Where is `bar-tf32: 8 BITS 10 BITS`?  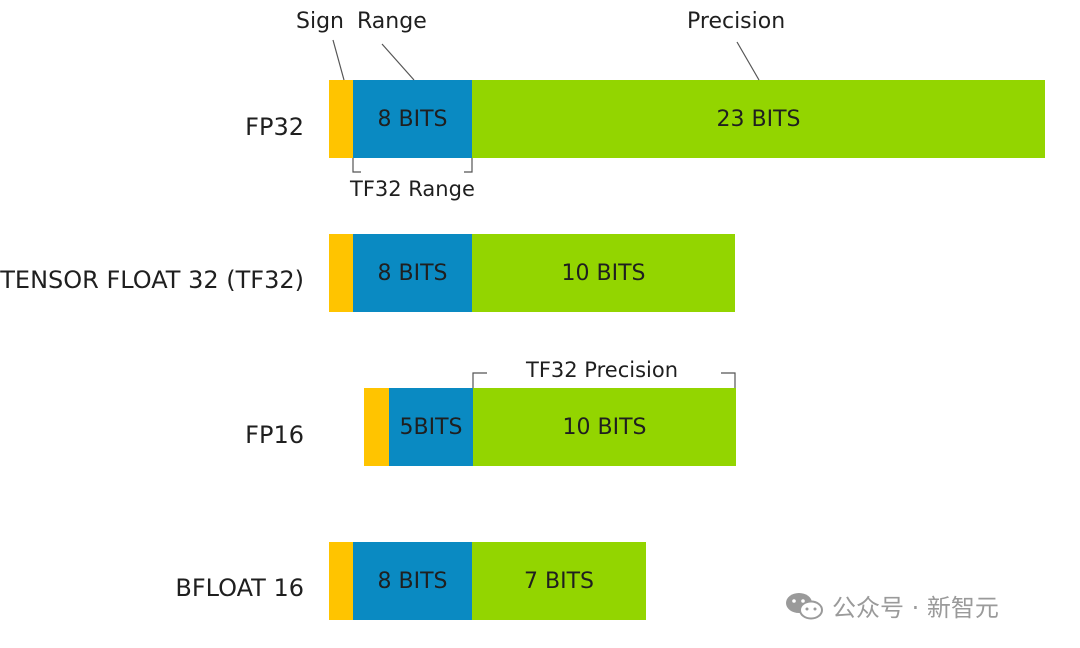 bar-tf32: 8 BITS 10 BITS is located at coordinates (532, 273).